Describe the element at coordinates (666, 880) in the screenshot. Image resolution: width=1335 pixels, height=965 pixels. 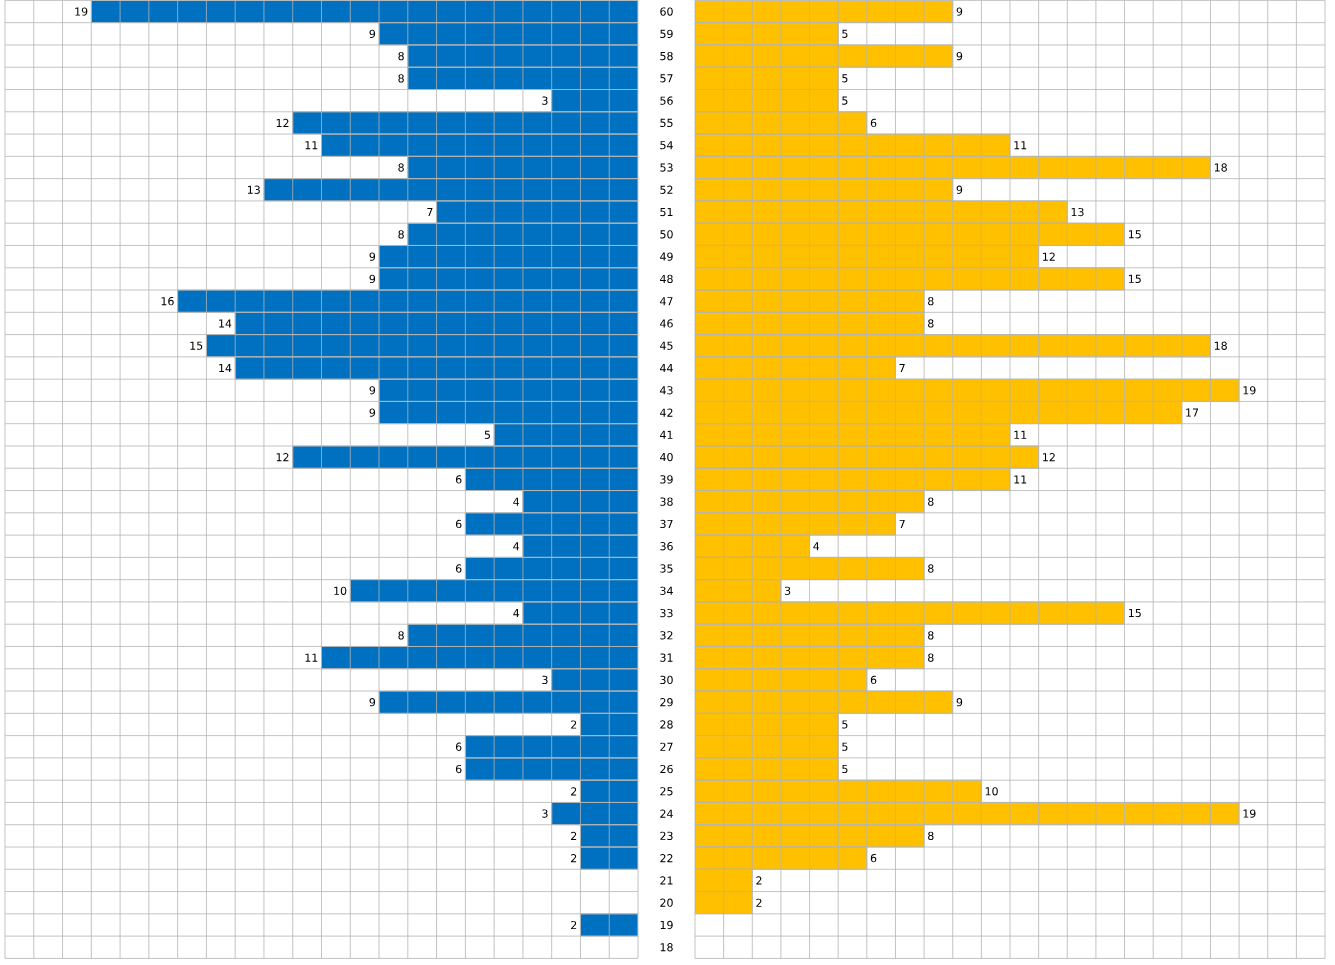
I see `y-tick-label: 21` at that location.